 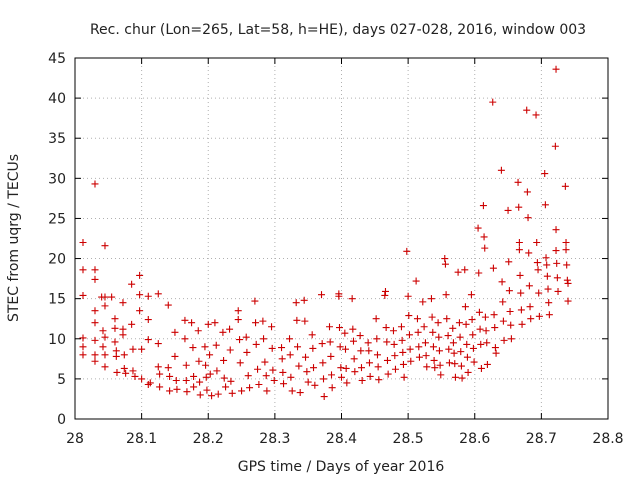 What do you see at coordinates (141, 439) in the screenshot?
I see `x-tick-label: 28.1` at bounding box center [141, 439].